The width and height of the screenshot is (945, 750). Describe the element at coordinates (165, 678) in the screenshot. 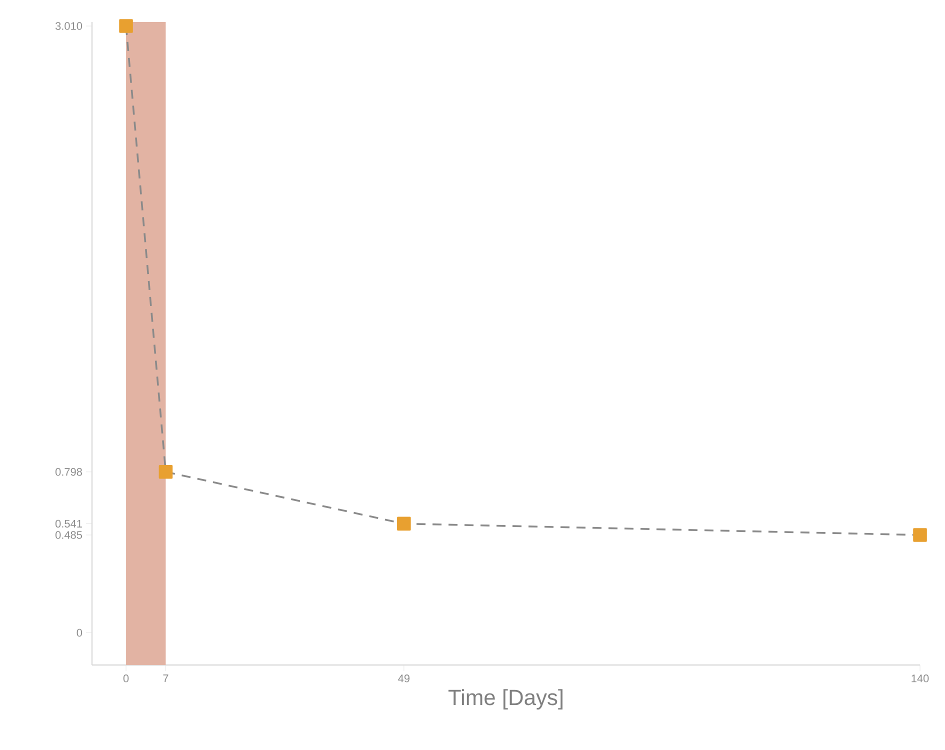

I see `x-tick-label: 7` at that location.